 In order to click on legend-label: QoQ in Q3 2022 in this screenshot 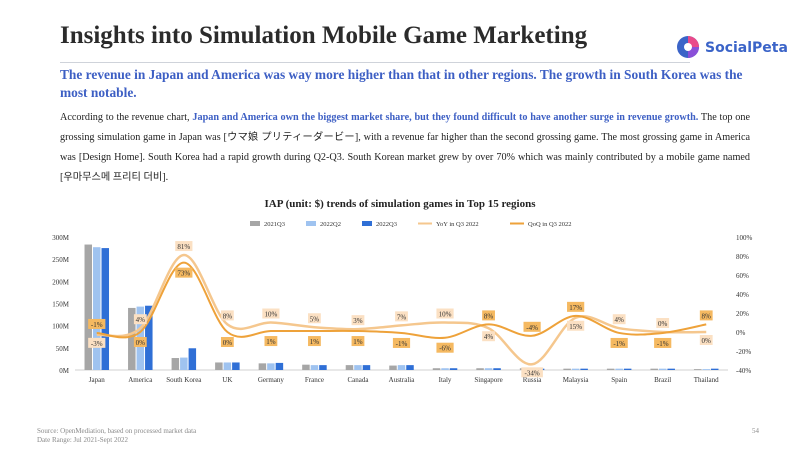, I will do `click(550, 224)`.